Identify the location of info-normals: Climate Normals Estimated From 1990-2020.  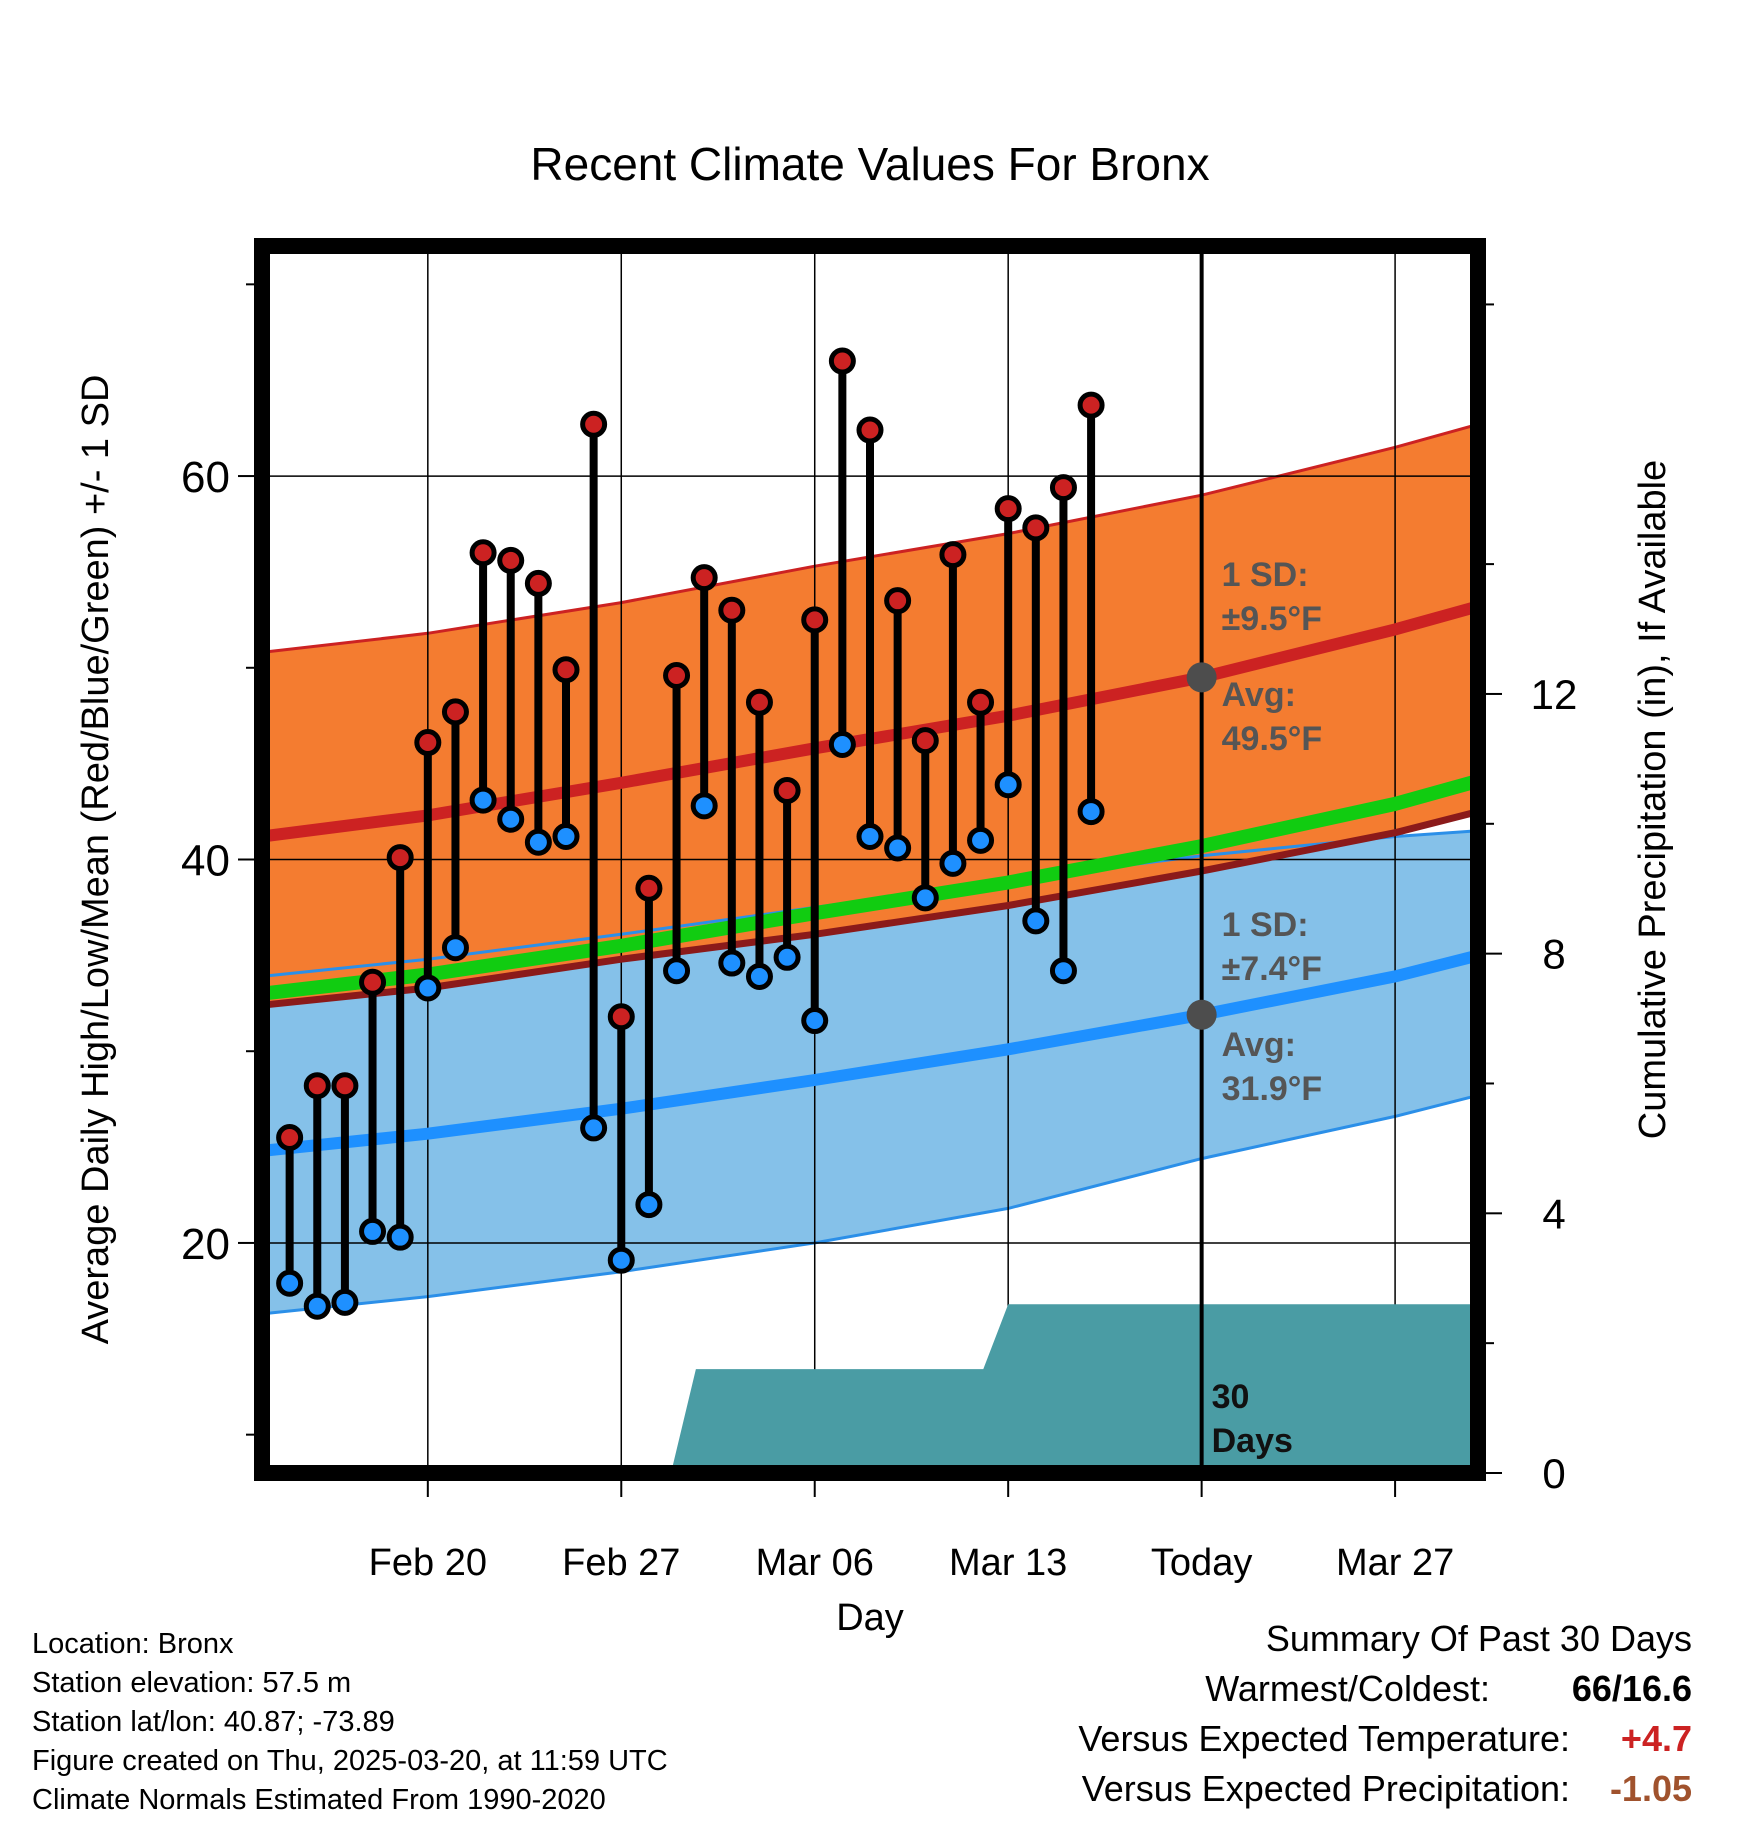
(319, 1800).